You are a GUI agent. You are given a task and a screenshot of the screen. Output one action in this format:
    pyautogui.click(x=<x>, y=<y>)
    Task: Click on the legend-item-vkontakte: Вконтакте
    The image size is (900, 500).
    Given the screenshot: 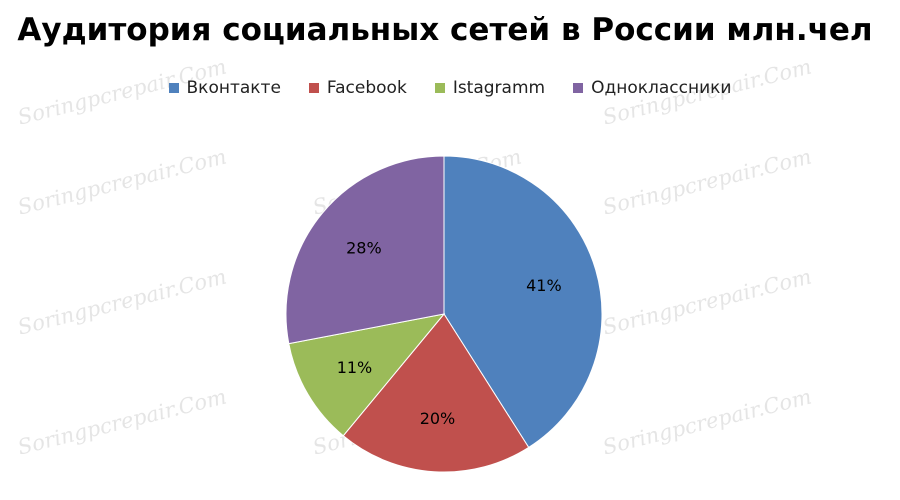 What is the action you would take?
    pyautogui.click(x=224, y=88)
    